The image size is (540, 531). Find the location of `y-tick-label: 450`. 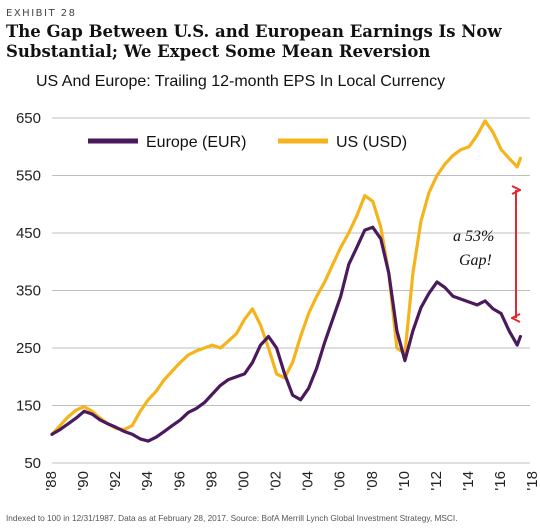

y-tick-label: 450 is located at coordinates (28, 233).